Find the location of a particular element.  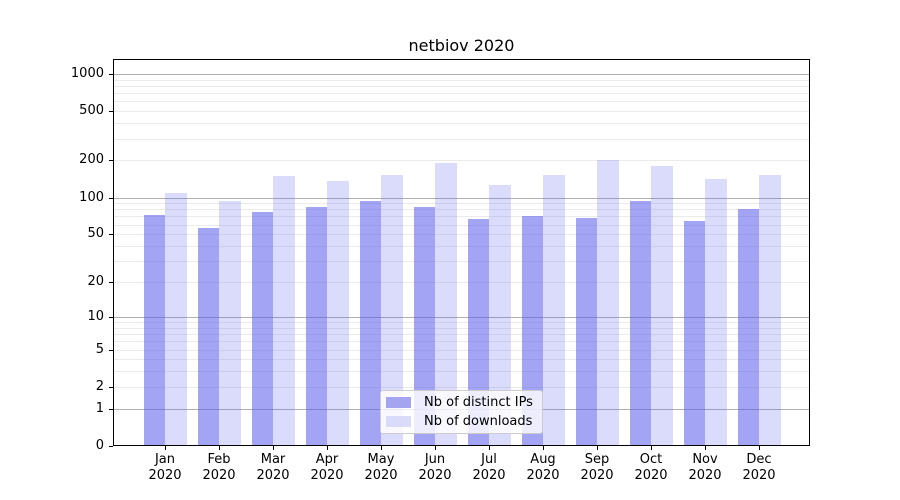

legend-label-downloads: Nb of downloads is located at coordinates (478, 421).